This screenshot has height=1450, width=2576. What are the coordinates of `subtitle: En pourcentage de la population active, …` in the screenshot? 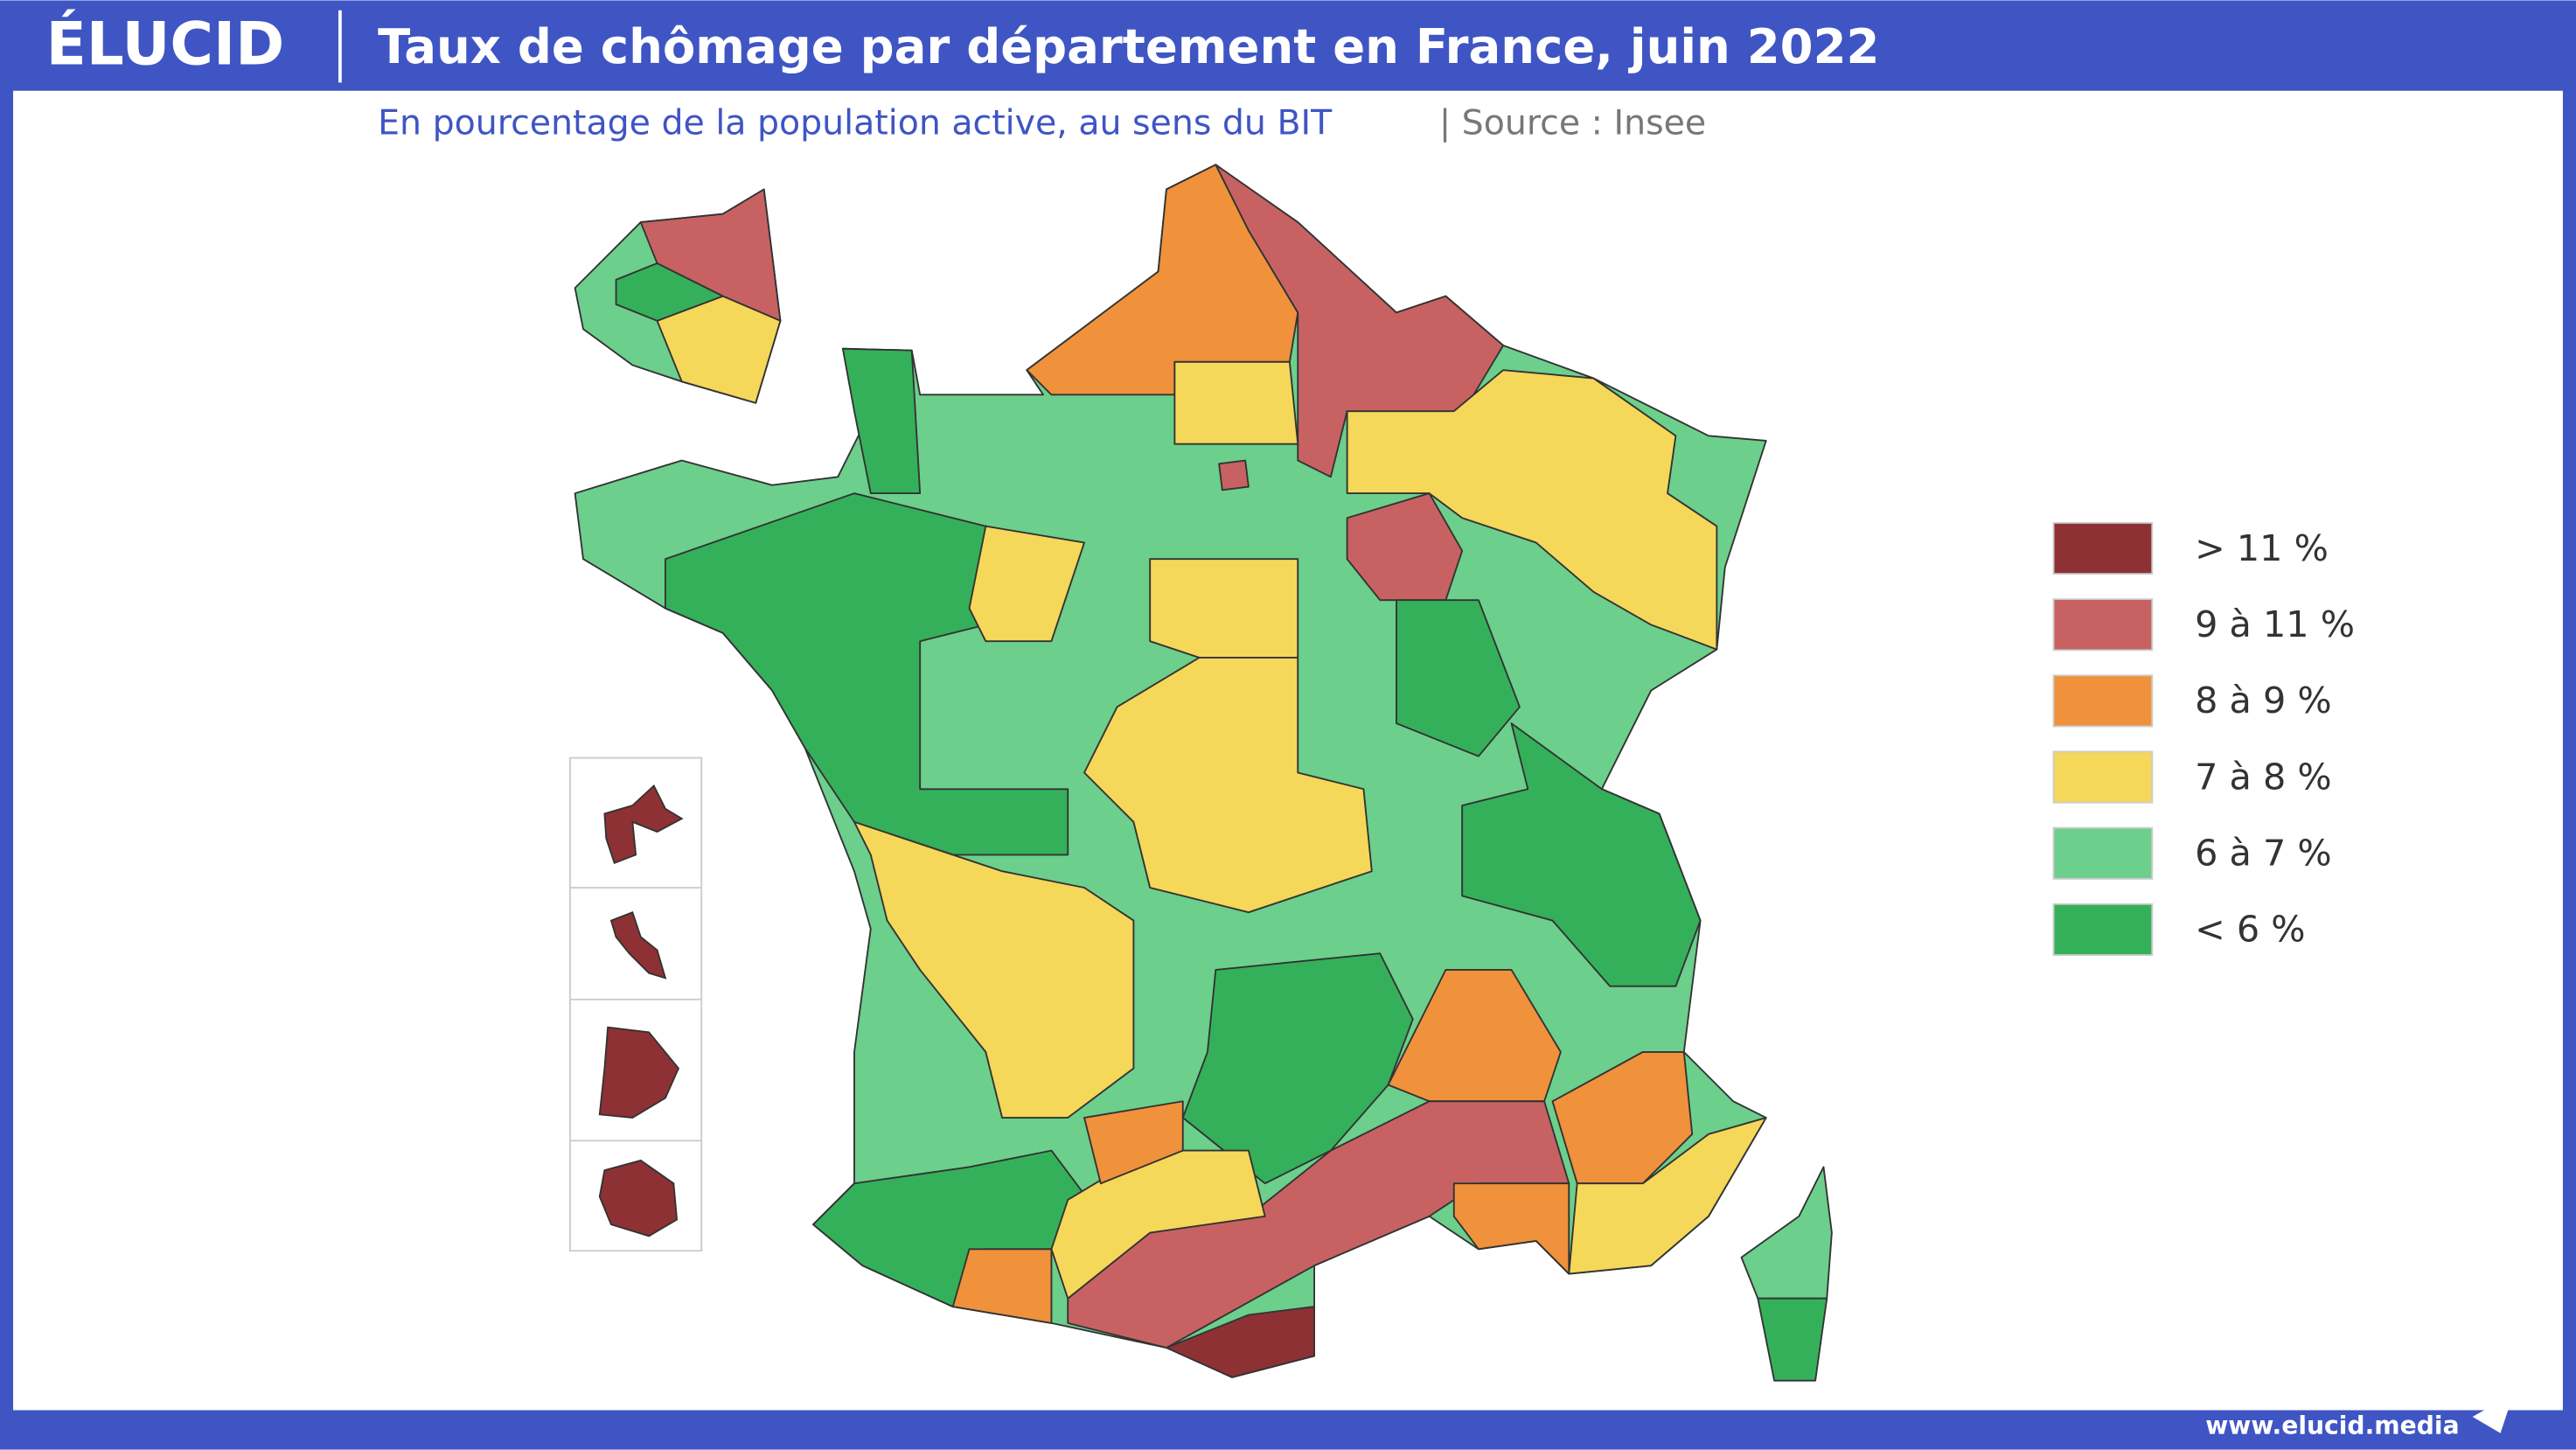 It's located at (855, 123).